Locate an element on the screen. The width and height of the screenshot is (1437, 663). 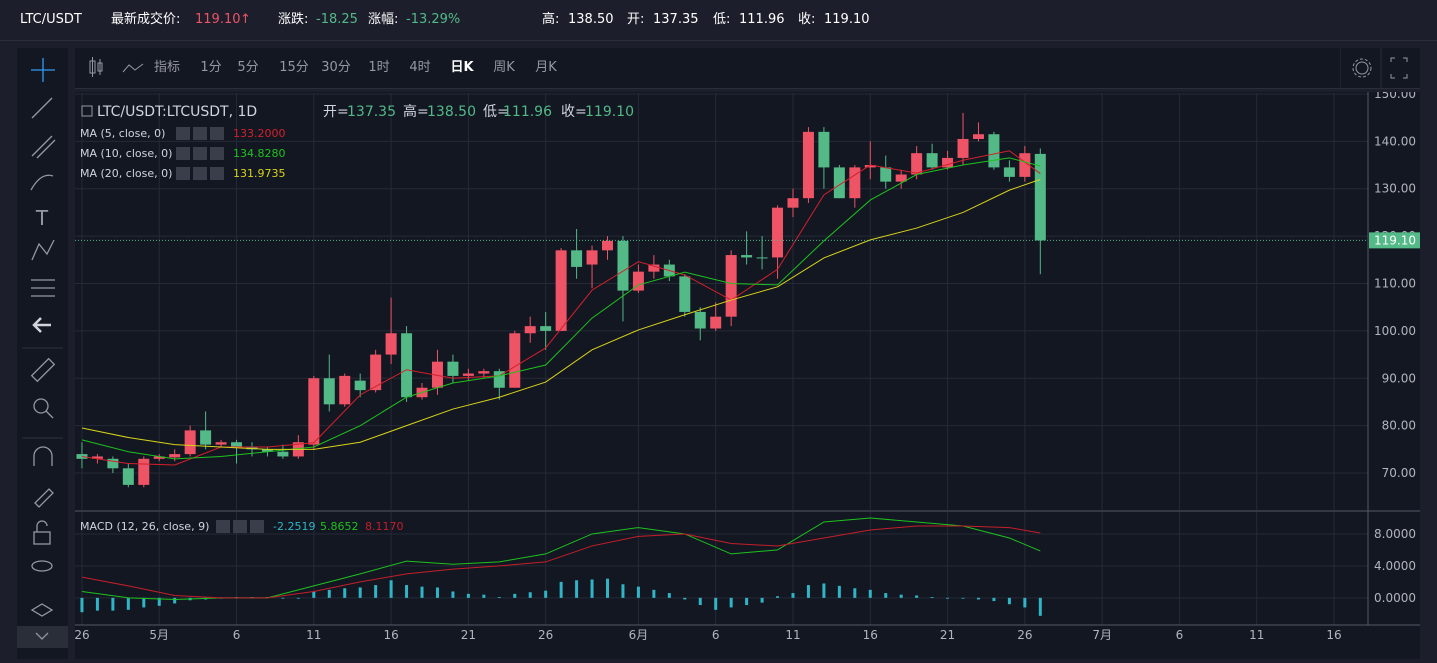
indicator-button: 指标 is located at coordinates (166, 67).